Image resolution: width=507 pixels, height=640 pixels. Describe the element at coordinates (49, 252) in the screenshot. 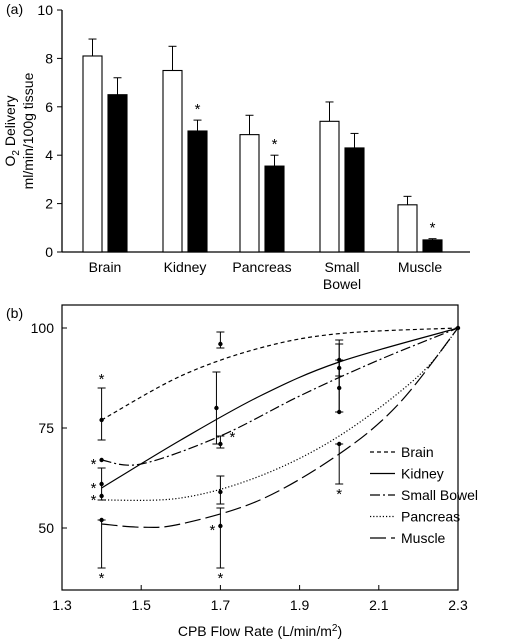

I see `panel-a-y-tick-label: 0` at that location.